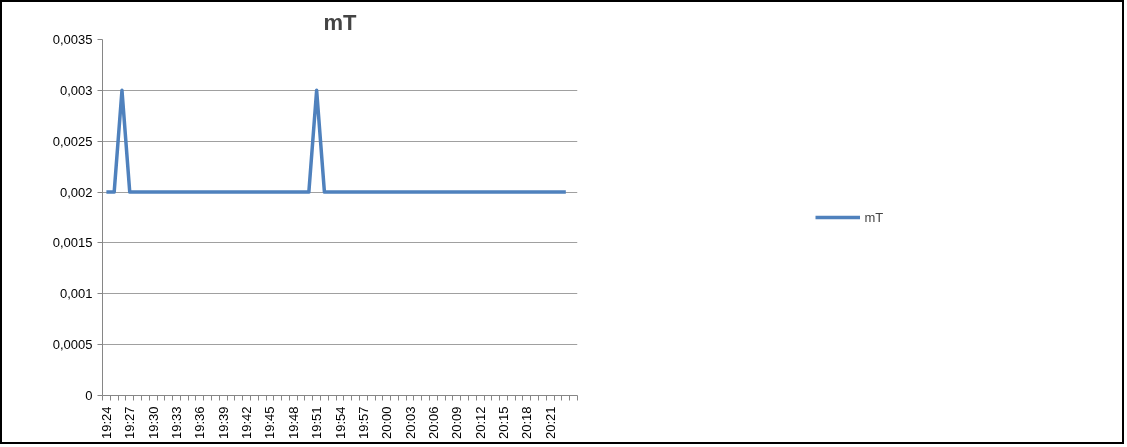 The width and height of the screenshot is (1127, 447). Describe the element at coordinates (76, 90) in the screenshot. I see `y-tick-label: 0,003` at that location.